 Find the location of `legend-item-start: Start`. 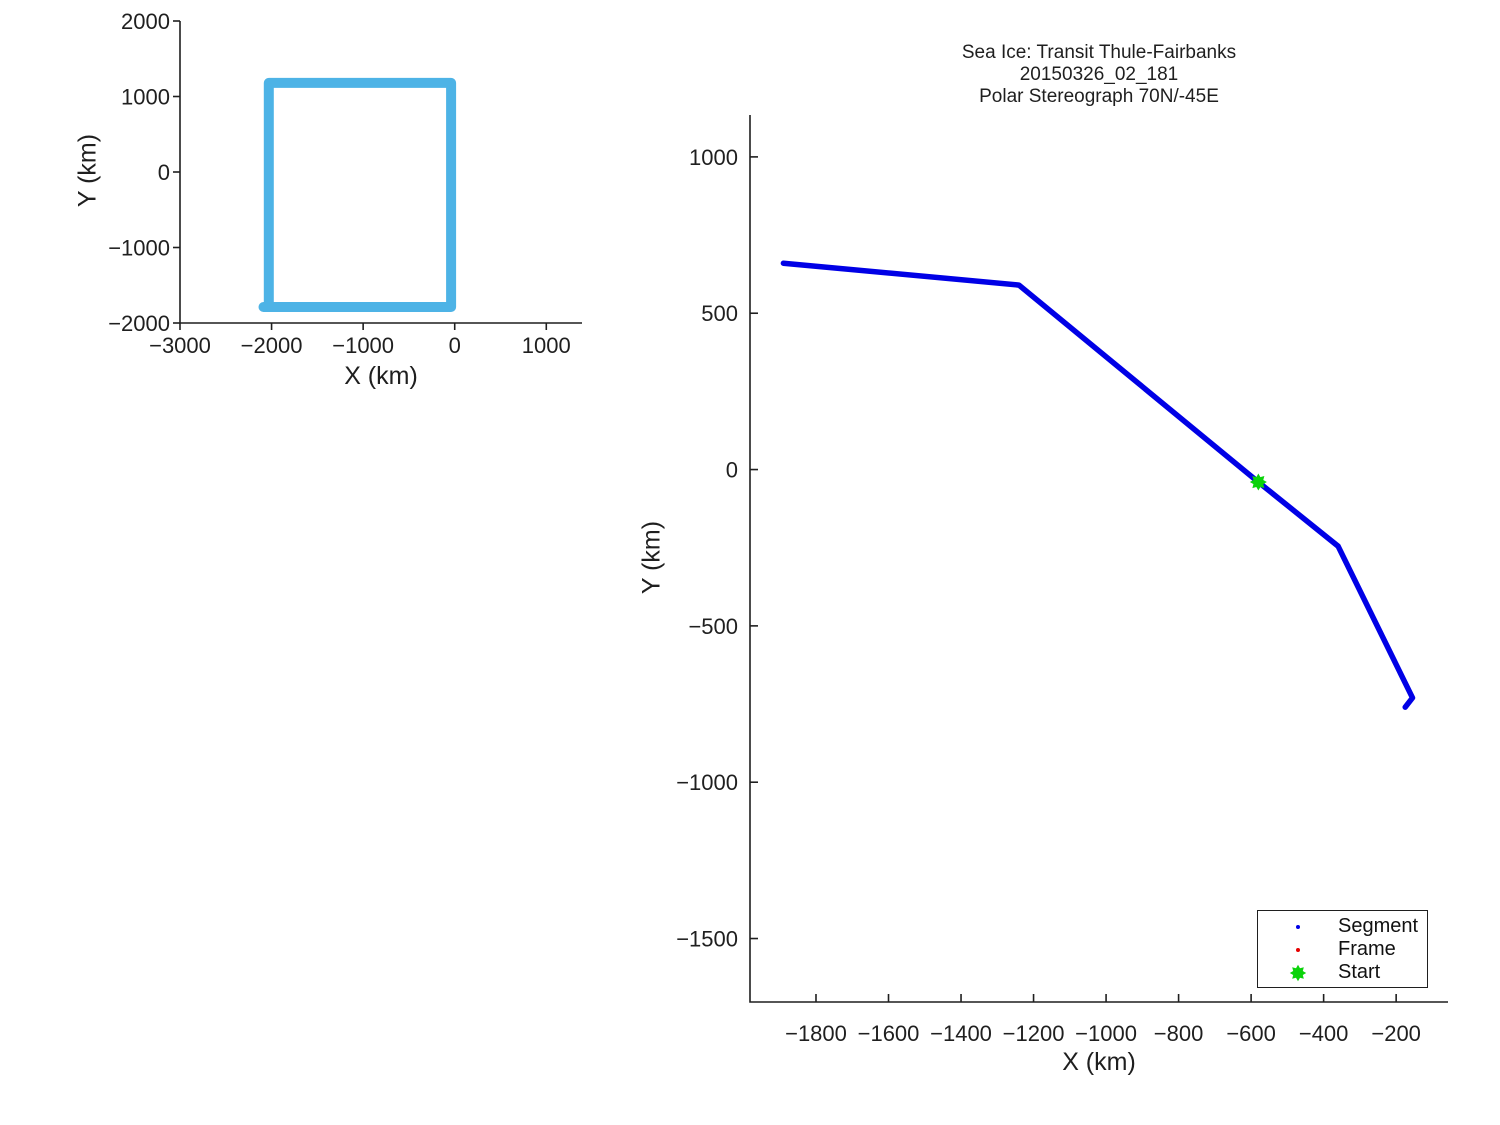

legend-item-start: Start is located at coordinates (1342, 972).